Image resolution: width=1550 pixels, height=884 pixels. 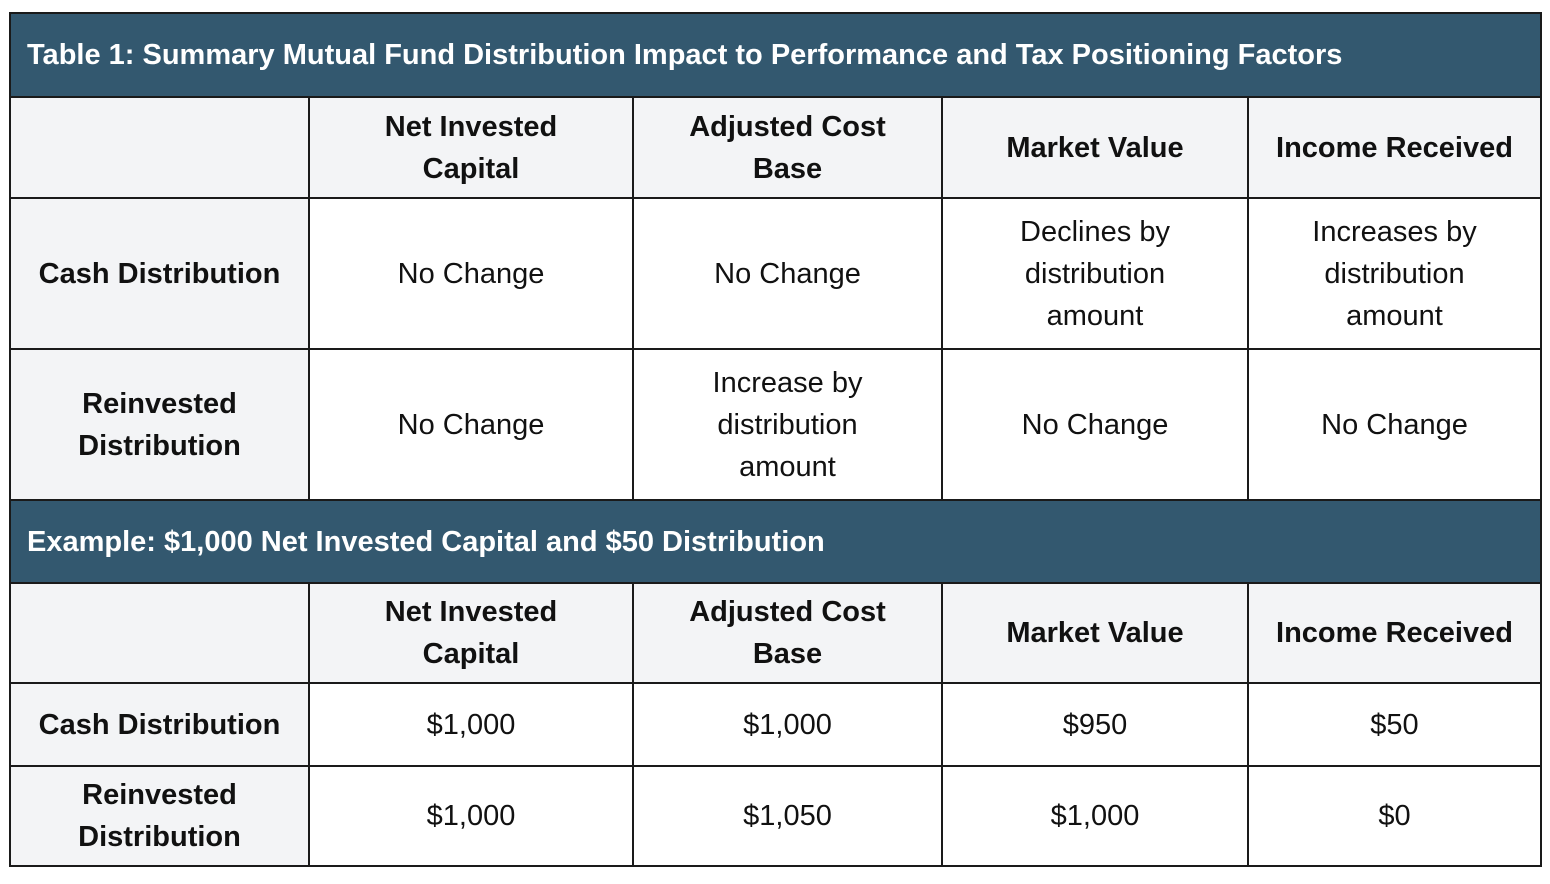 I want to click on table-cell: Declines by distribution amount, so click(x=1095, y=273).